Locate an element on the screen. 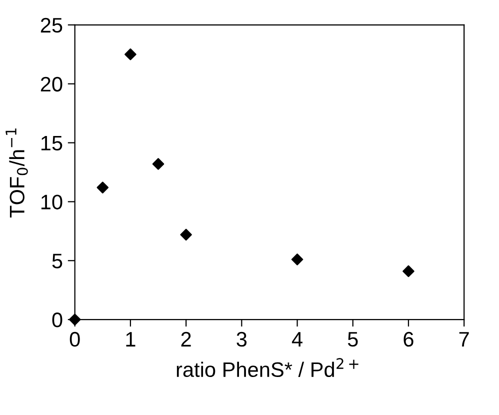 This screenshot has width=499, height=415. y-axis-title: TOF$_{0}$/h$^{−1}$ is located at coordinates (17, 173).